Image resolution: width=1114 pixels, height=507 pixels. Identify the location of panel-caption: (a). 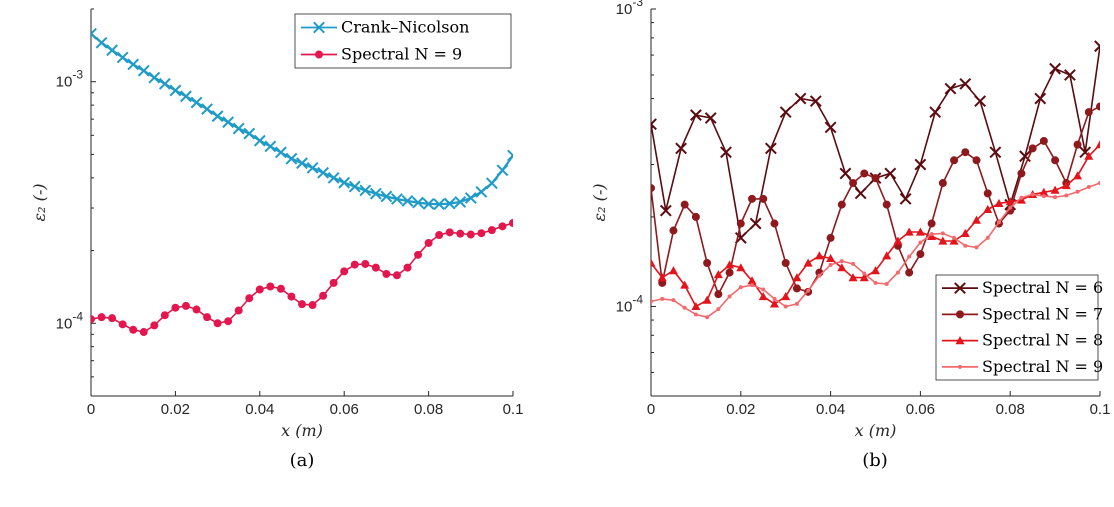
(302, 460).